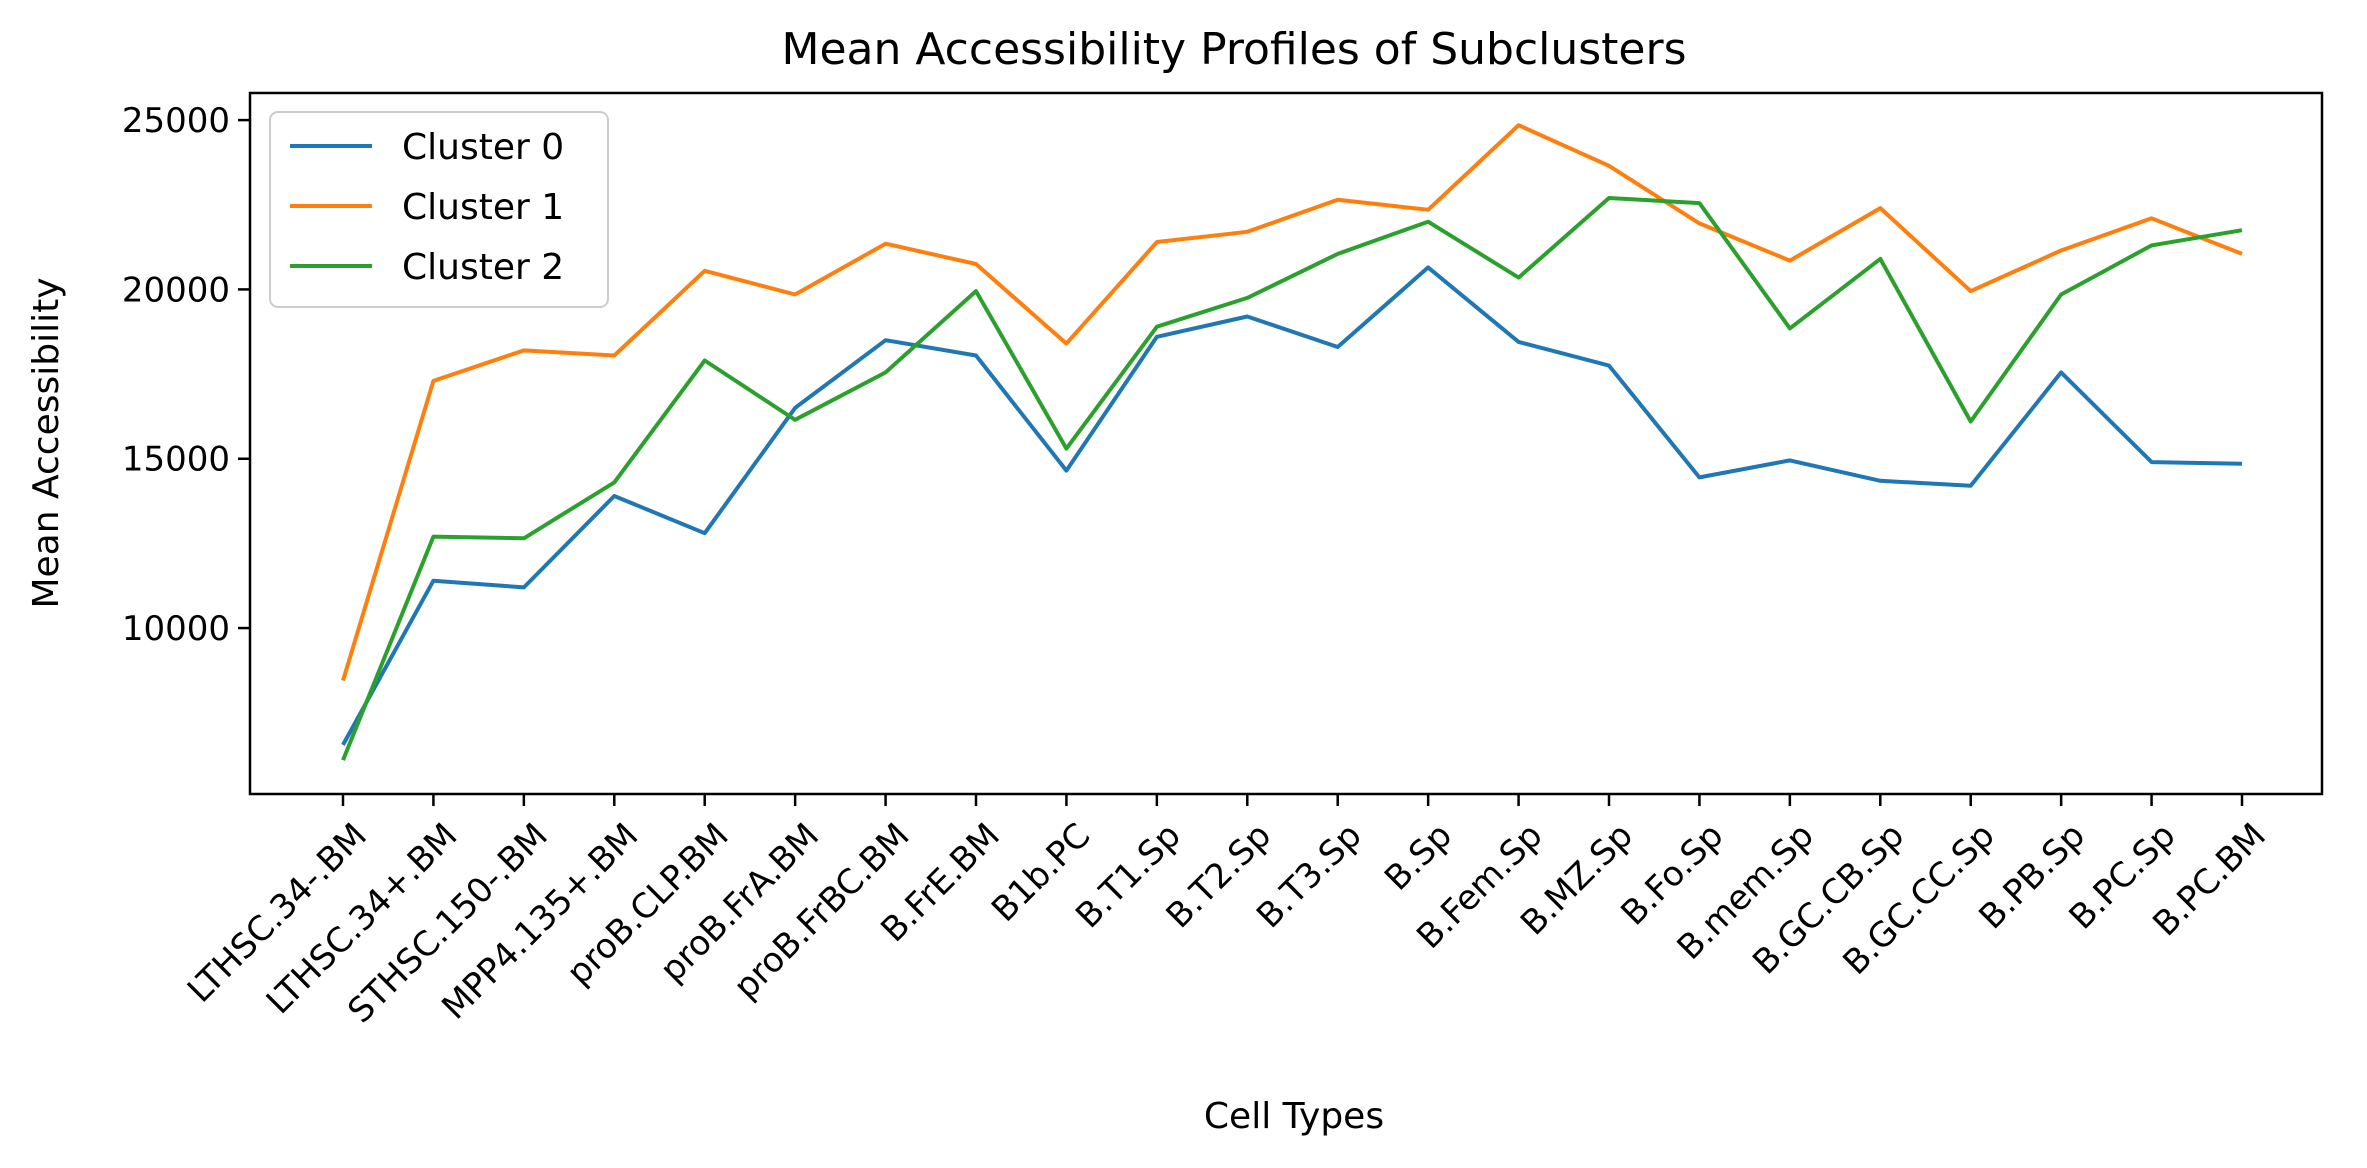  I want to click on y-tick-label: 25000, so click(176, 121).